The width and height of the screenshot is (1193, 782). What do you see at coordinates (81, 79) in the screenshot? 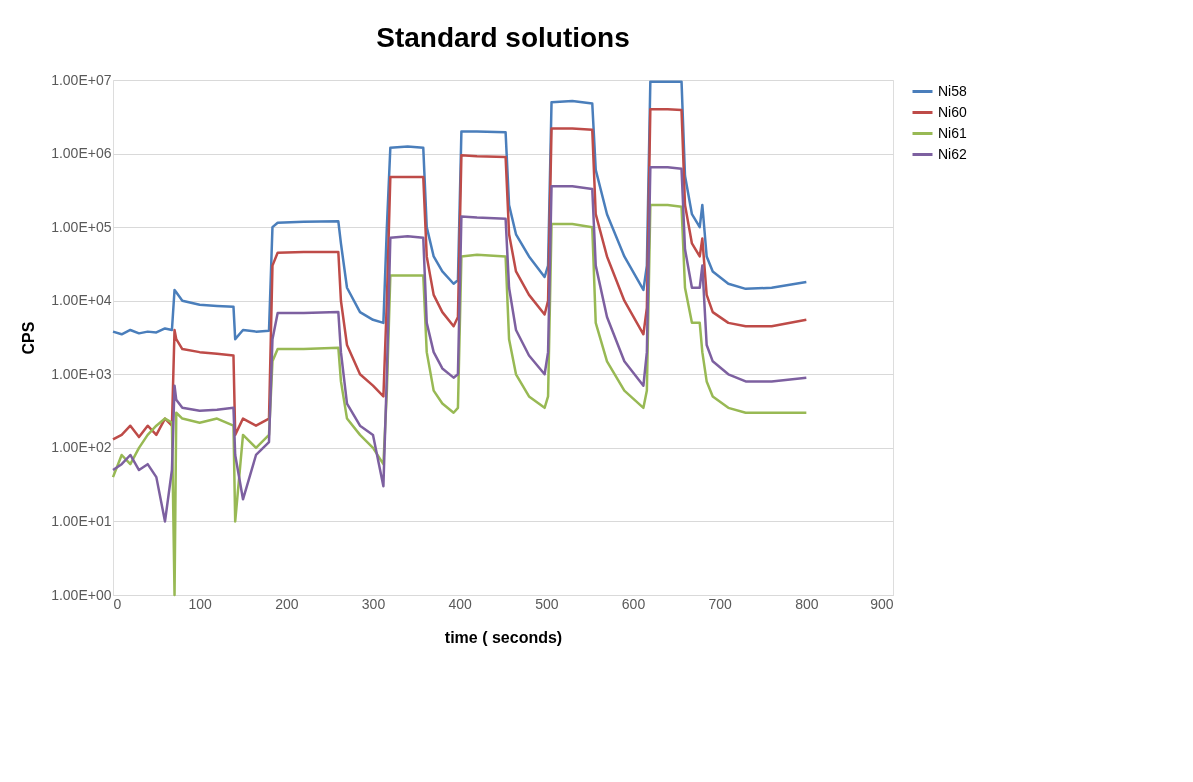
I see `y-tick-label: 1.00E+07` at bounding box center [81, 79].